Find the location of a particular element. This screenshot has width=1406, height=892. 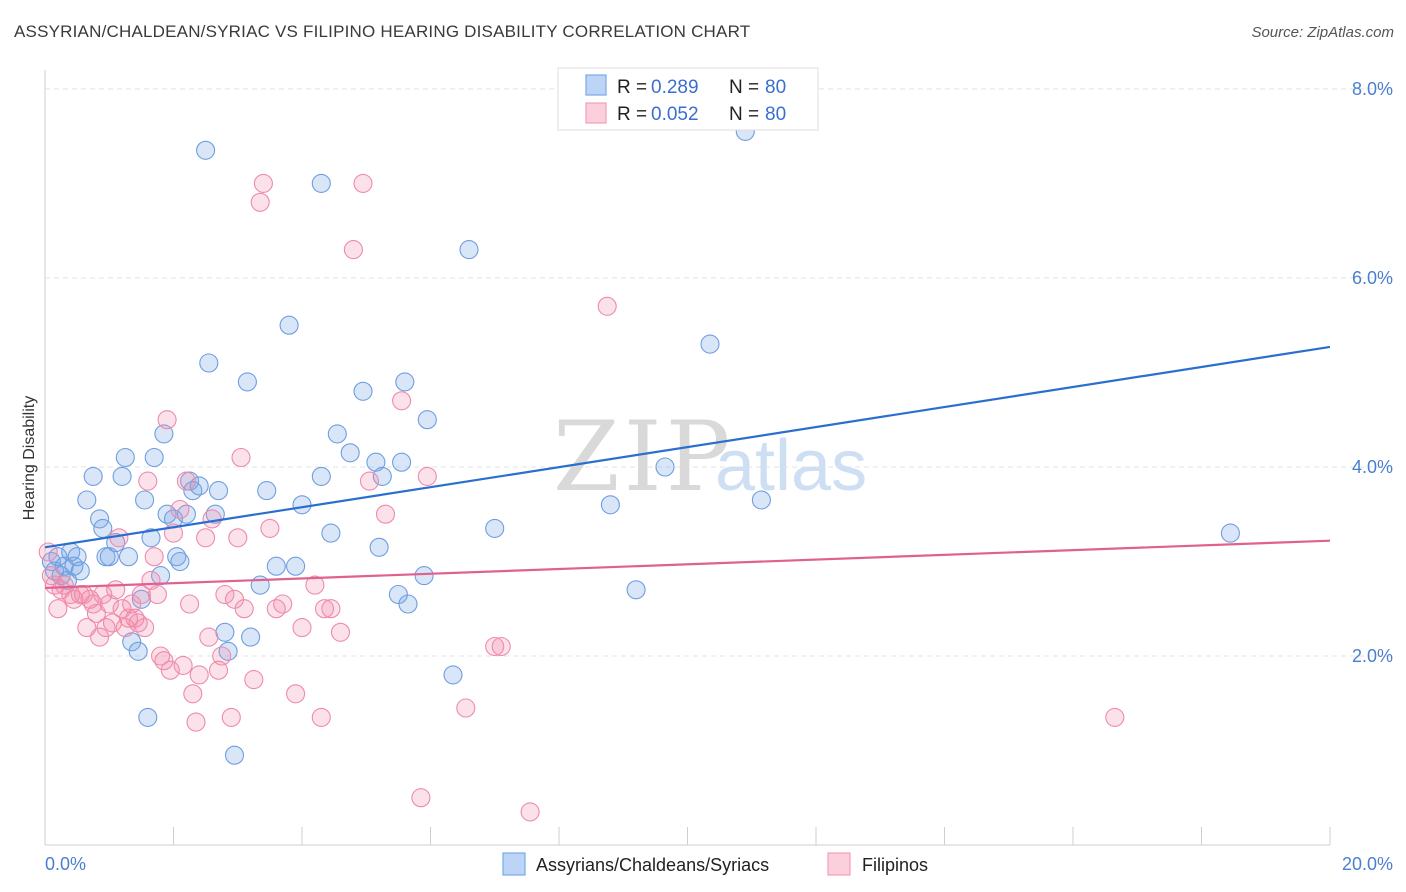

y-tick-labels: 2.0% 4.0% 6.0% 8.0% is located at coordinates (1372, 372).